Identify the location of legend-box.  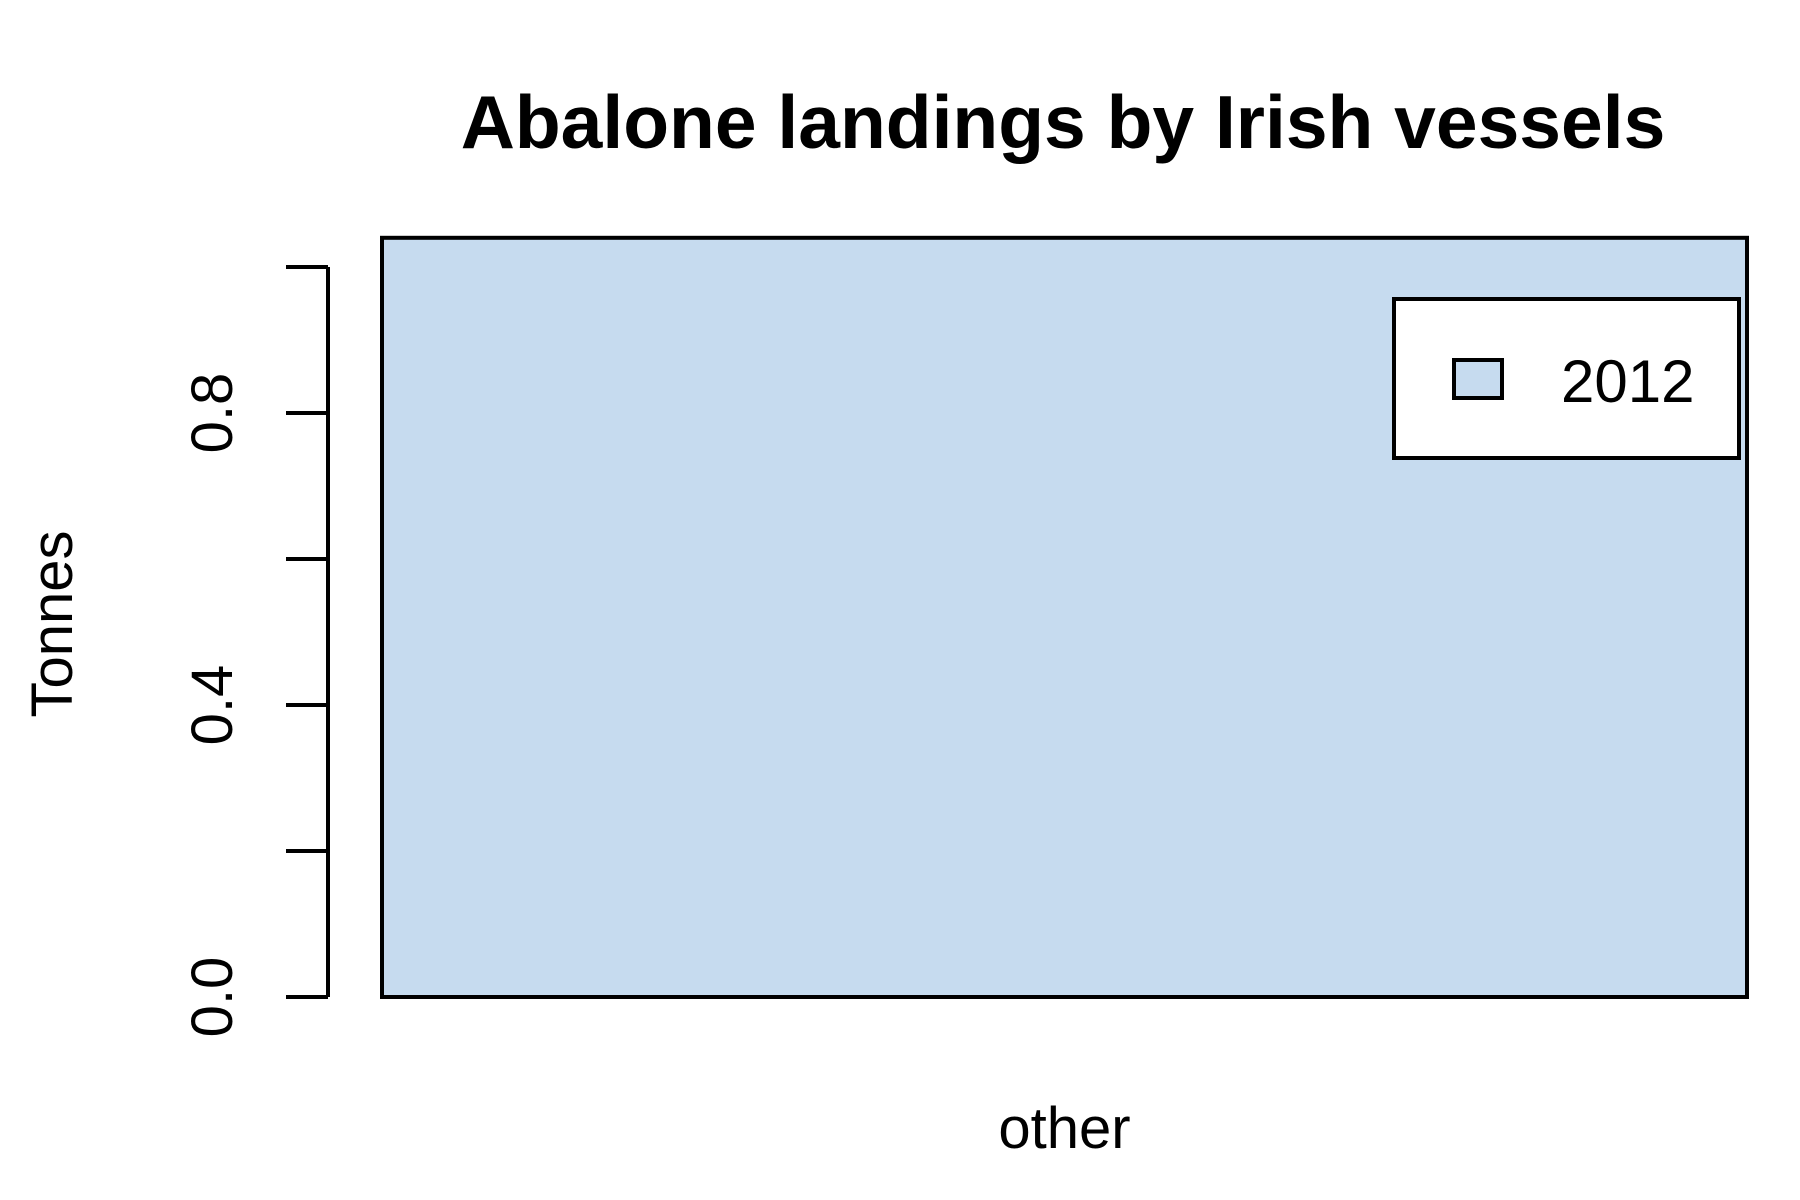
(1566, 378).